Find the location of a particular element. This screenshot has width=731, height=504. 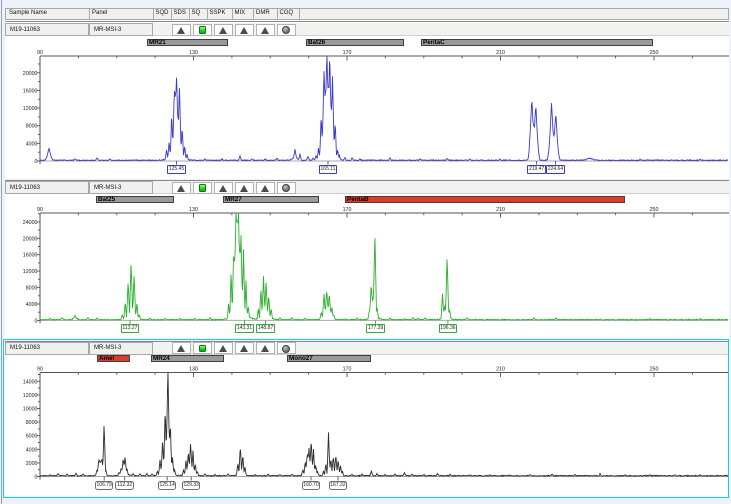

svg-text: 6000 is located at coordinates (32, 437).